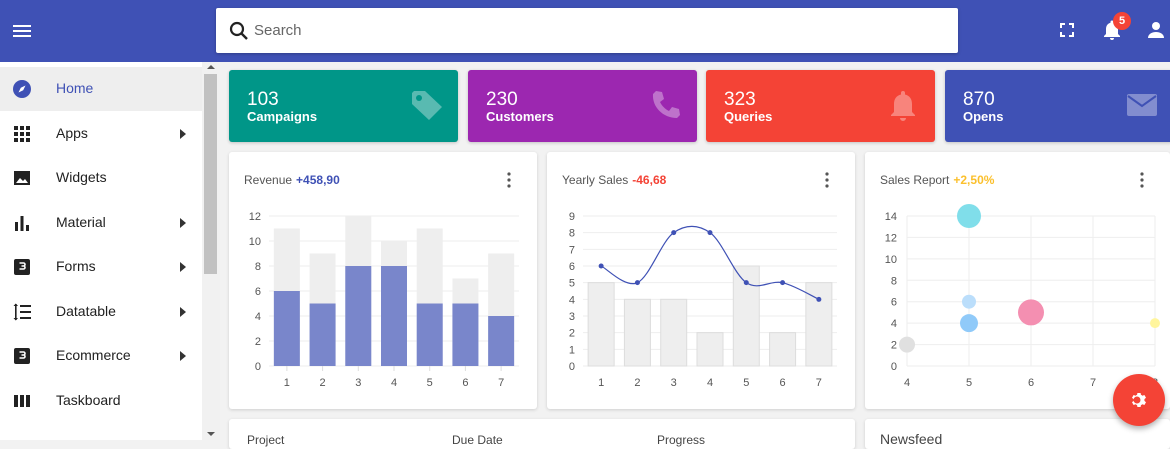 This screenshot has width=1170, height=449. Describe the element at coordinates (572, 317) in the screenshot. I see `y-tick-label: 3` at that location.